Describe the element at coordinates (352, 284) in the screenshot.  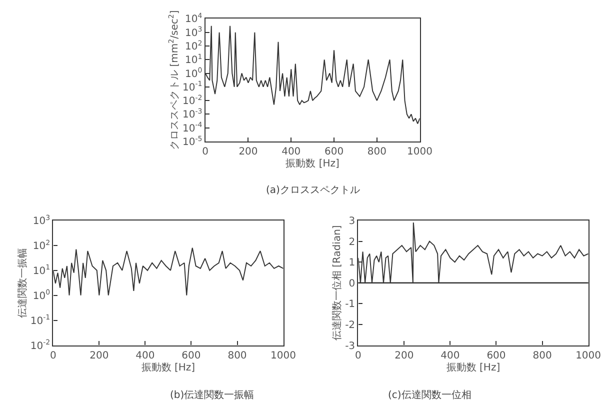
I see `y-tick-label: 0` at that location.